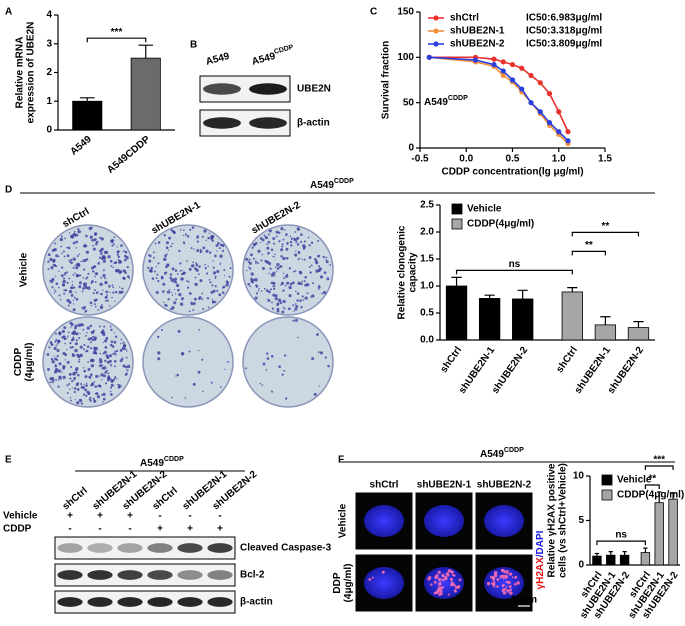 The width and height of the screenshot is (685, 626). Describe the element at coordinates (512, 80) in the screenshot. I see `data-point` at that location.